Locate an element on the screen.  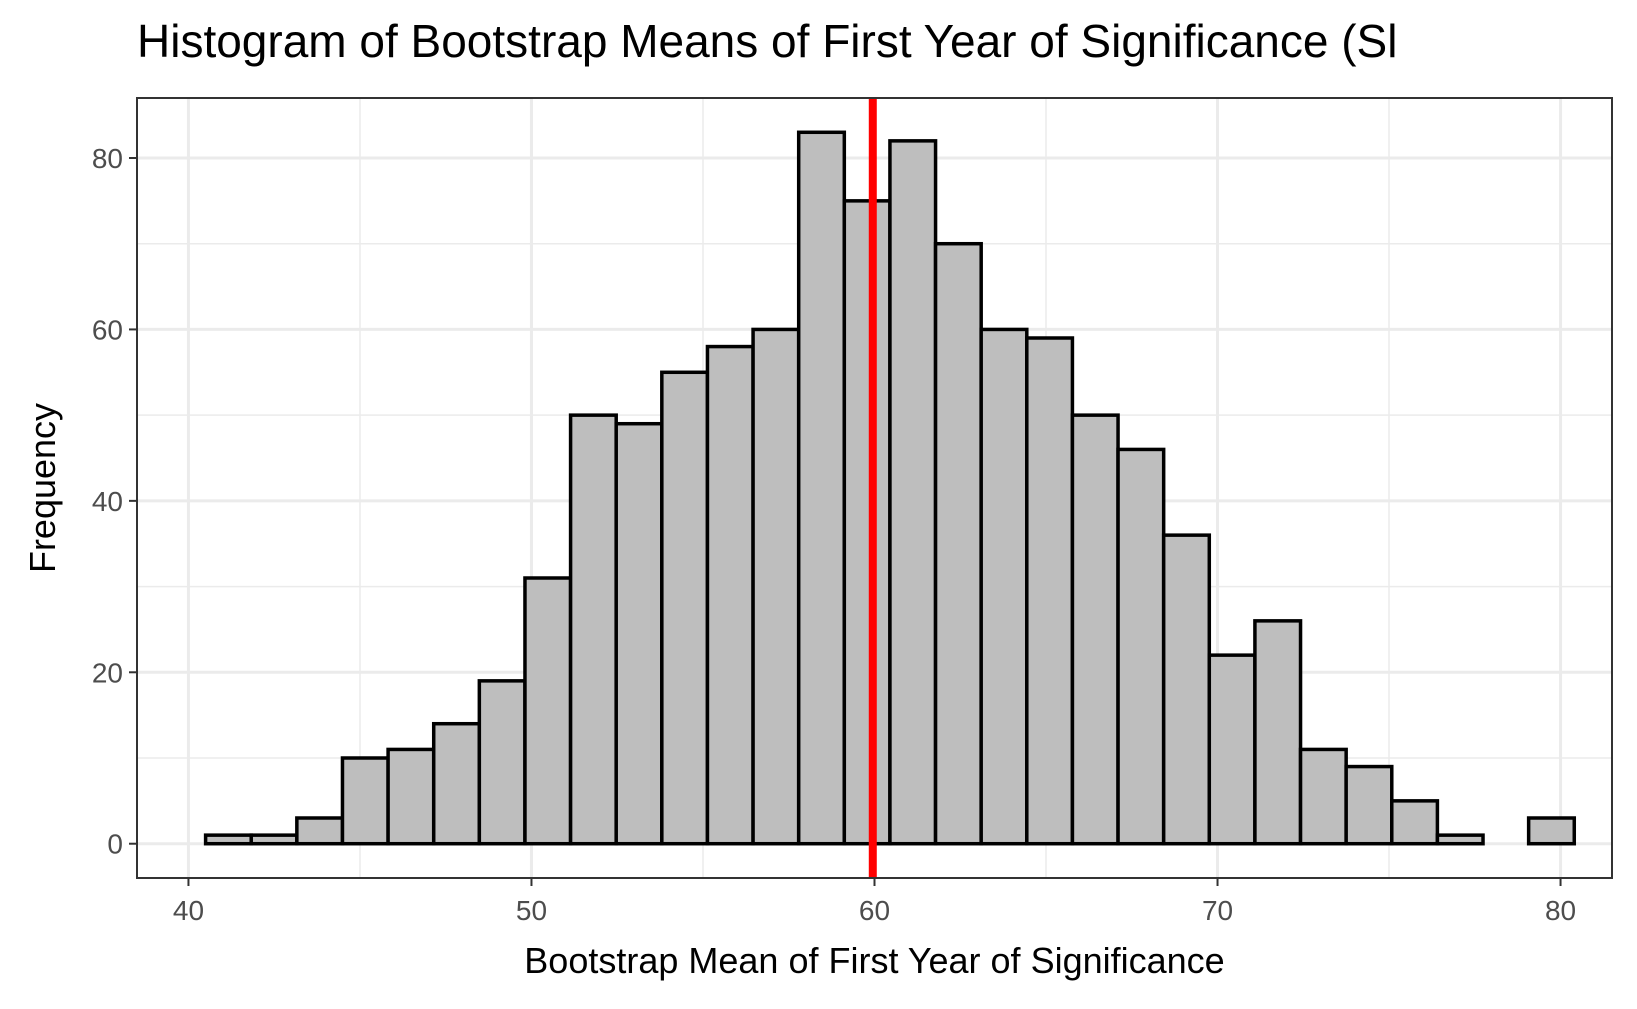
y-tick-label: 0 is located at coordinates (115, 844).